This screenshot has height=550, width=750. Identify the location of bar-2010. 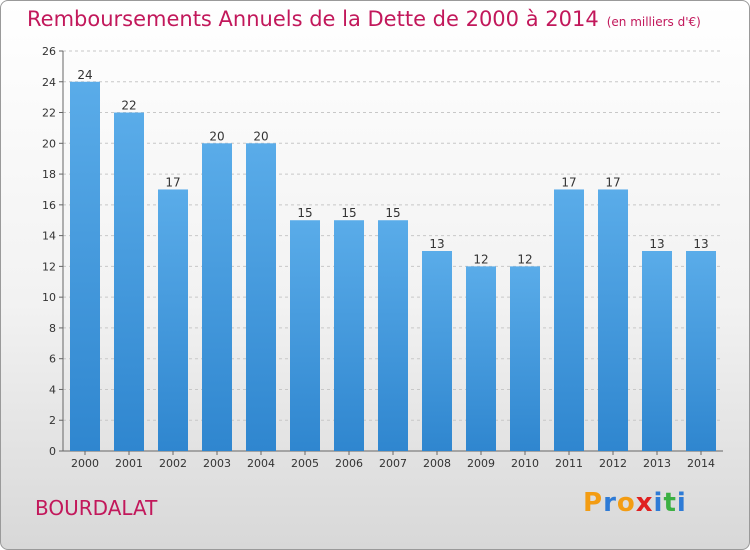
(525, 358).